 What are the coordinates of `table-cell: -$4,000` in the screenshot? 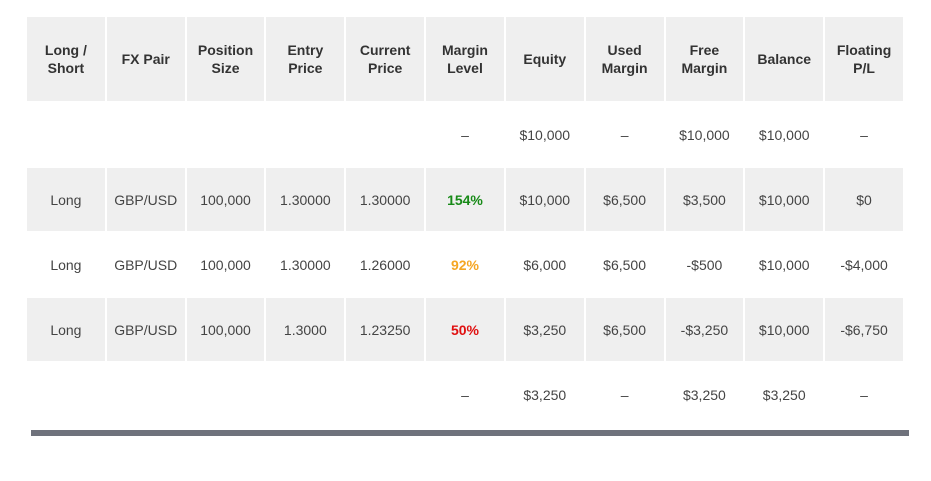 It's located at (864, 264).